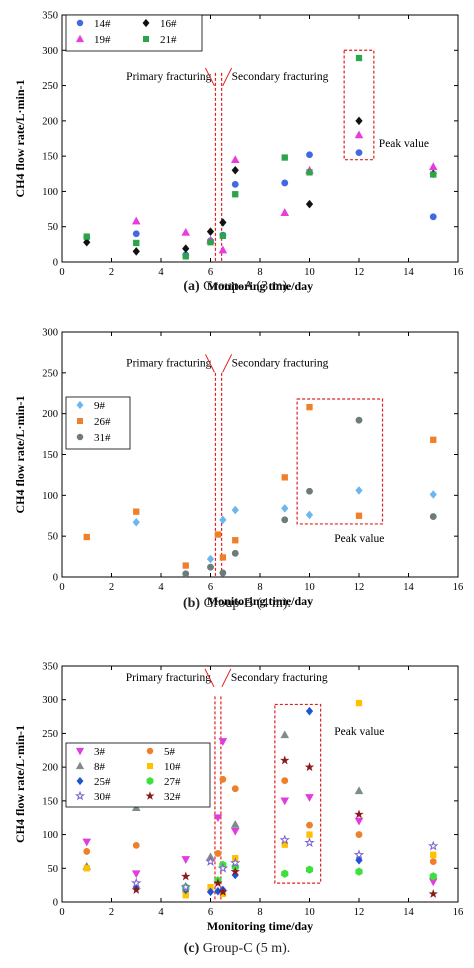  Describe the element at coordinates (284, 826) in the screenshot. I see `series-32#` at that location.